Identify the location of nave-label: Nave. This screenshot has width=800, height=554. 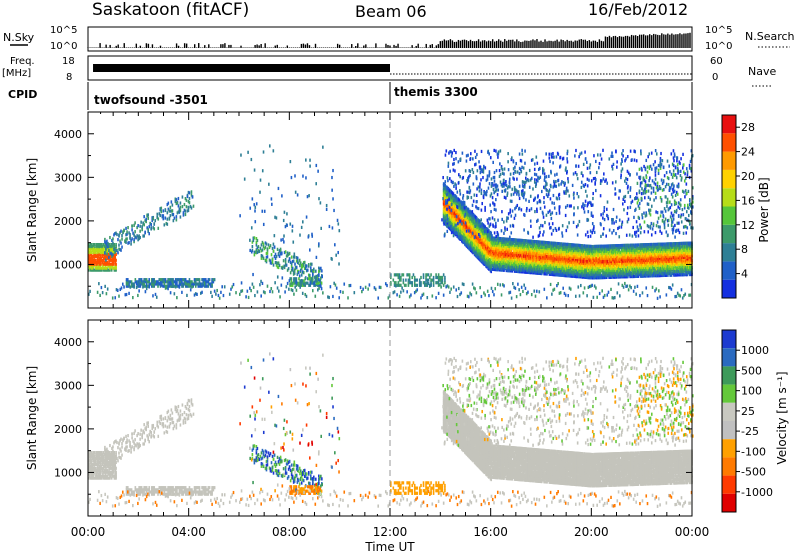
(762, 71).